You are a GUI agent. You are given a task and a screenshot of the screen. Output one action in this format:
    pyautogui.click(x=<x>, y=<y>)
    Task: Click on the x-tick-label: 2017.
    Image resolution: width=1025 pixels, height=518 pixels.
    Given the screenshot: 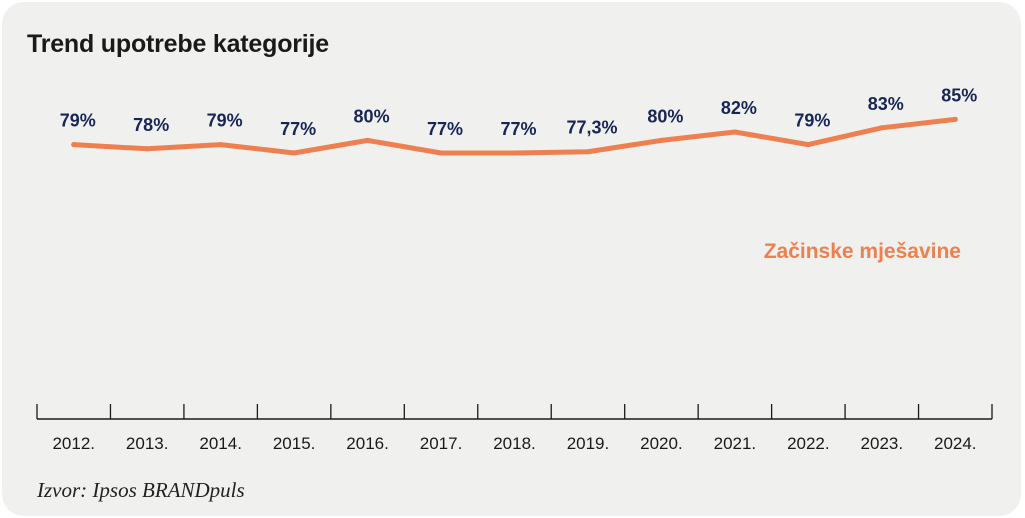 What is the action you would take?
    pyautogui.click(x=441, y=443)
    